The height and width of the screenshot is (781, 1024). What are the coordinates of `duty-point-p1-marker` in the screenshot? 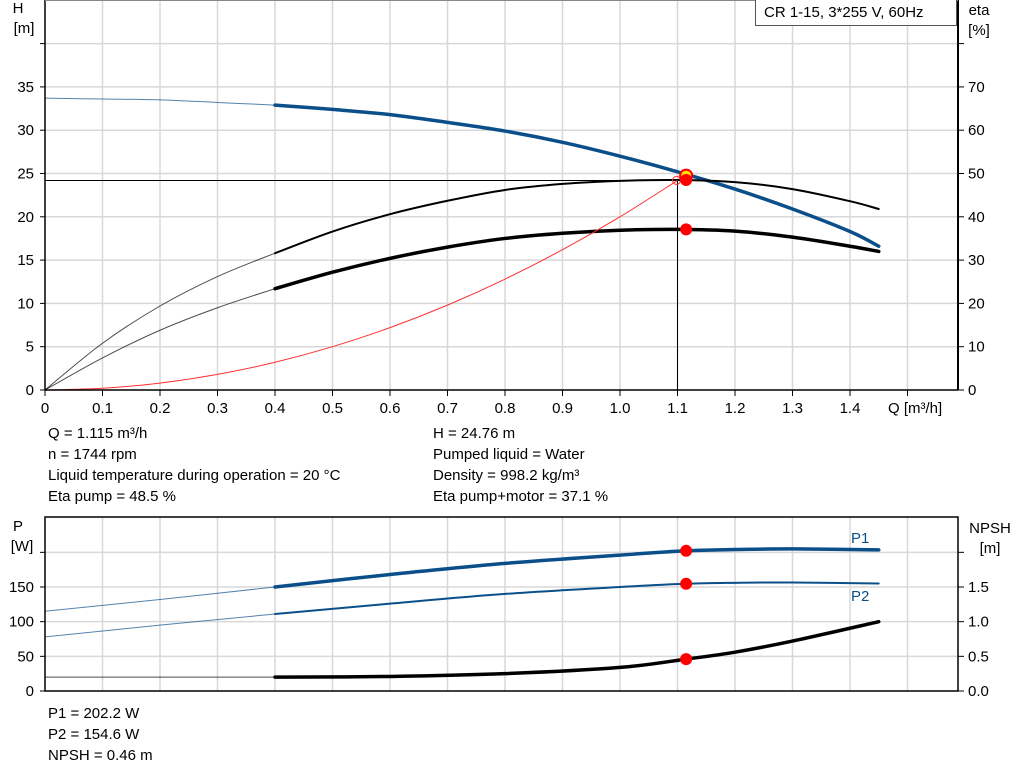 It's located at (686, 550).